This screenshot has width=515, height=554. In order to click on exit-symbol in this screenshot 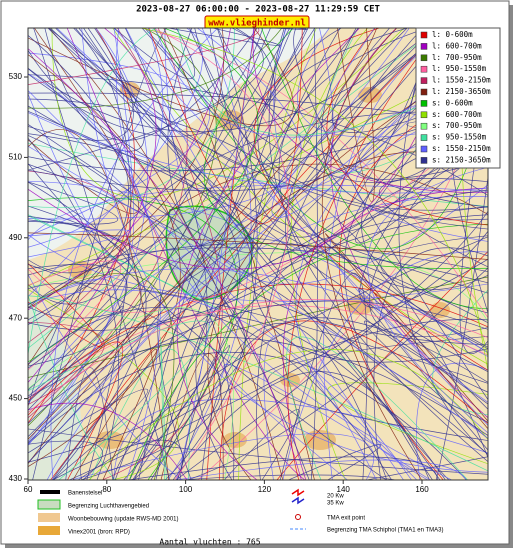, I will do `click(298, 517)`.